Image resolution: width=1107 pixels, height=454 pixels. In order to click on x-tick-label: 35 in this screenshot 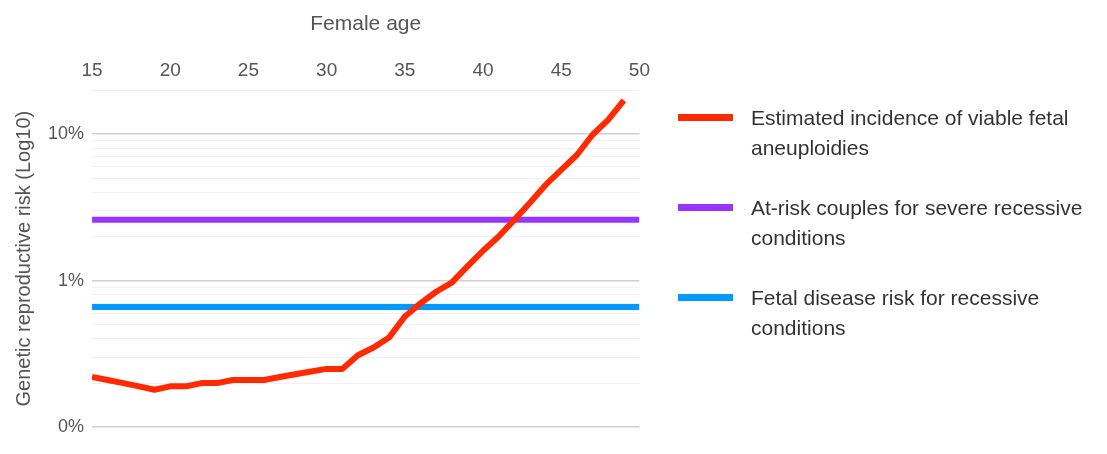, I will do `click(405, 69)`.